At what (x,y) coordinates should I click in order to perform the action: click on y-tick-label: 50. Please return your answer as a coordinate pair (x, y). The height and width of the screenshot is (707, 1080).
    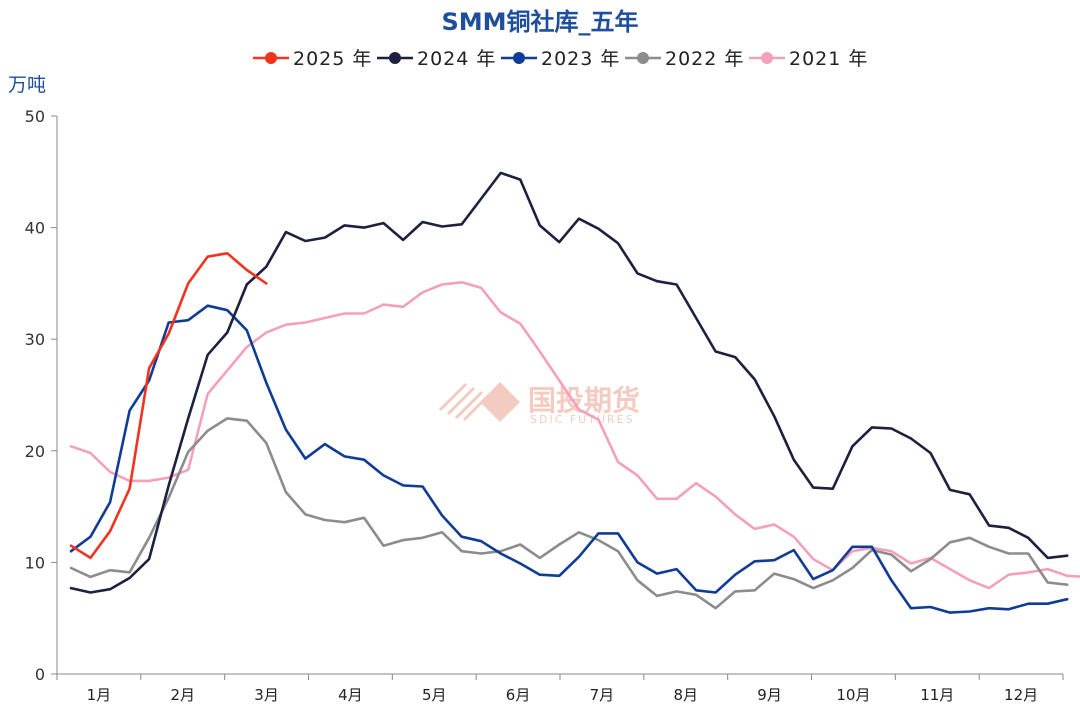
    Looking at the image, I should click on (35, 116).